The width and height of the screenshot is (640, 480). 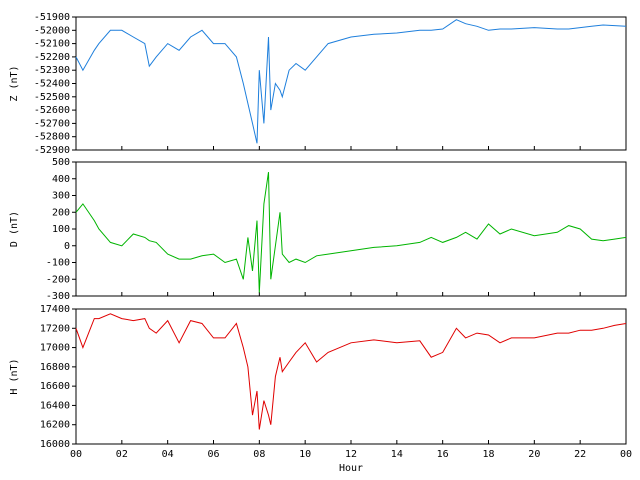 What do you see at coordinates (55, 328) in the screenshot?
I see `y-tick-label: 17200` at bounding box center [55, 328].